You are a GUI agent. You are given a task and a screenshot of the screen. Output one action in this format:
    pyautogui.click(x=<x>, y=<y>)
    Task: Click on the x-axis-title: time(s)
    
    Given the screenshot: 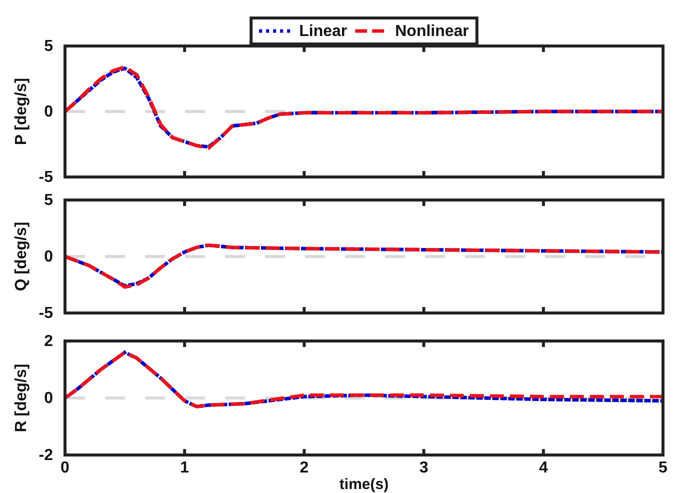 What is the action you would take?
    pyautogui.click(x=364, y=484)
    